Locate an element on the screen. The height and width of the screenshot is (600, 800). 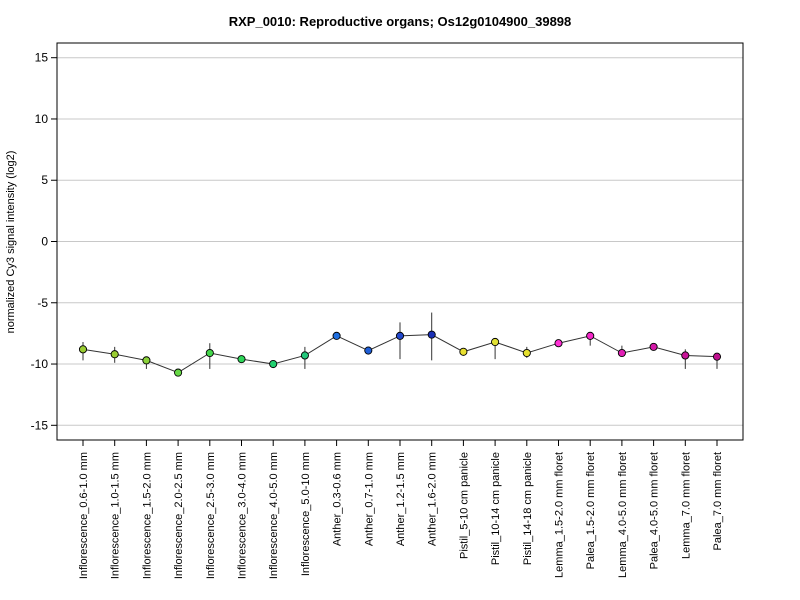
x-tick-label: Inflorescence_1.0-1.5 mm is located at coordinates (116, 515).